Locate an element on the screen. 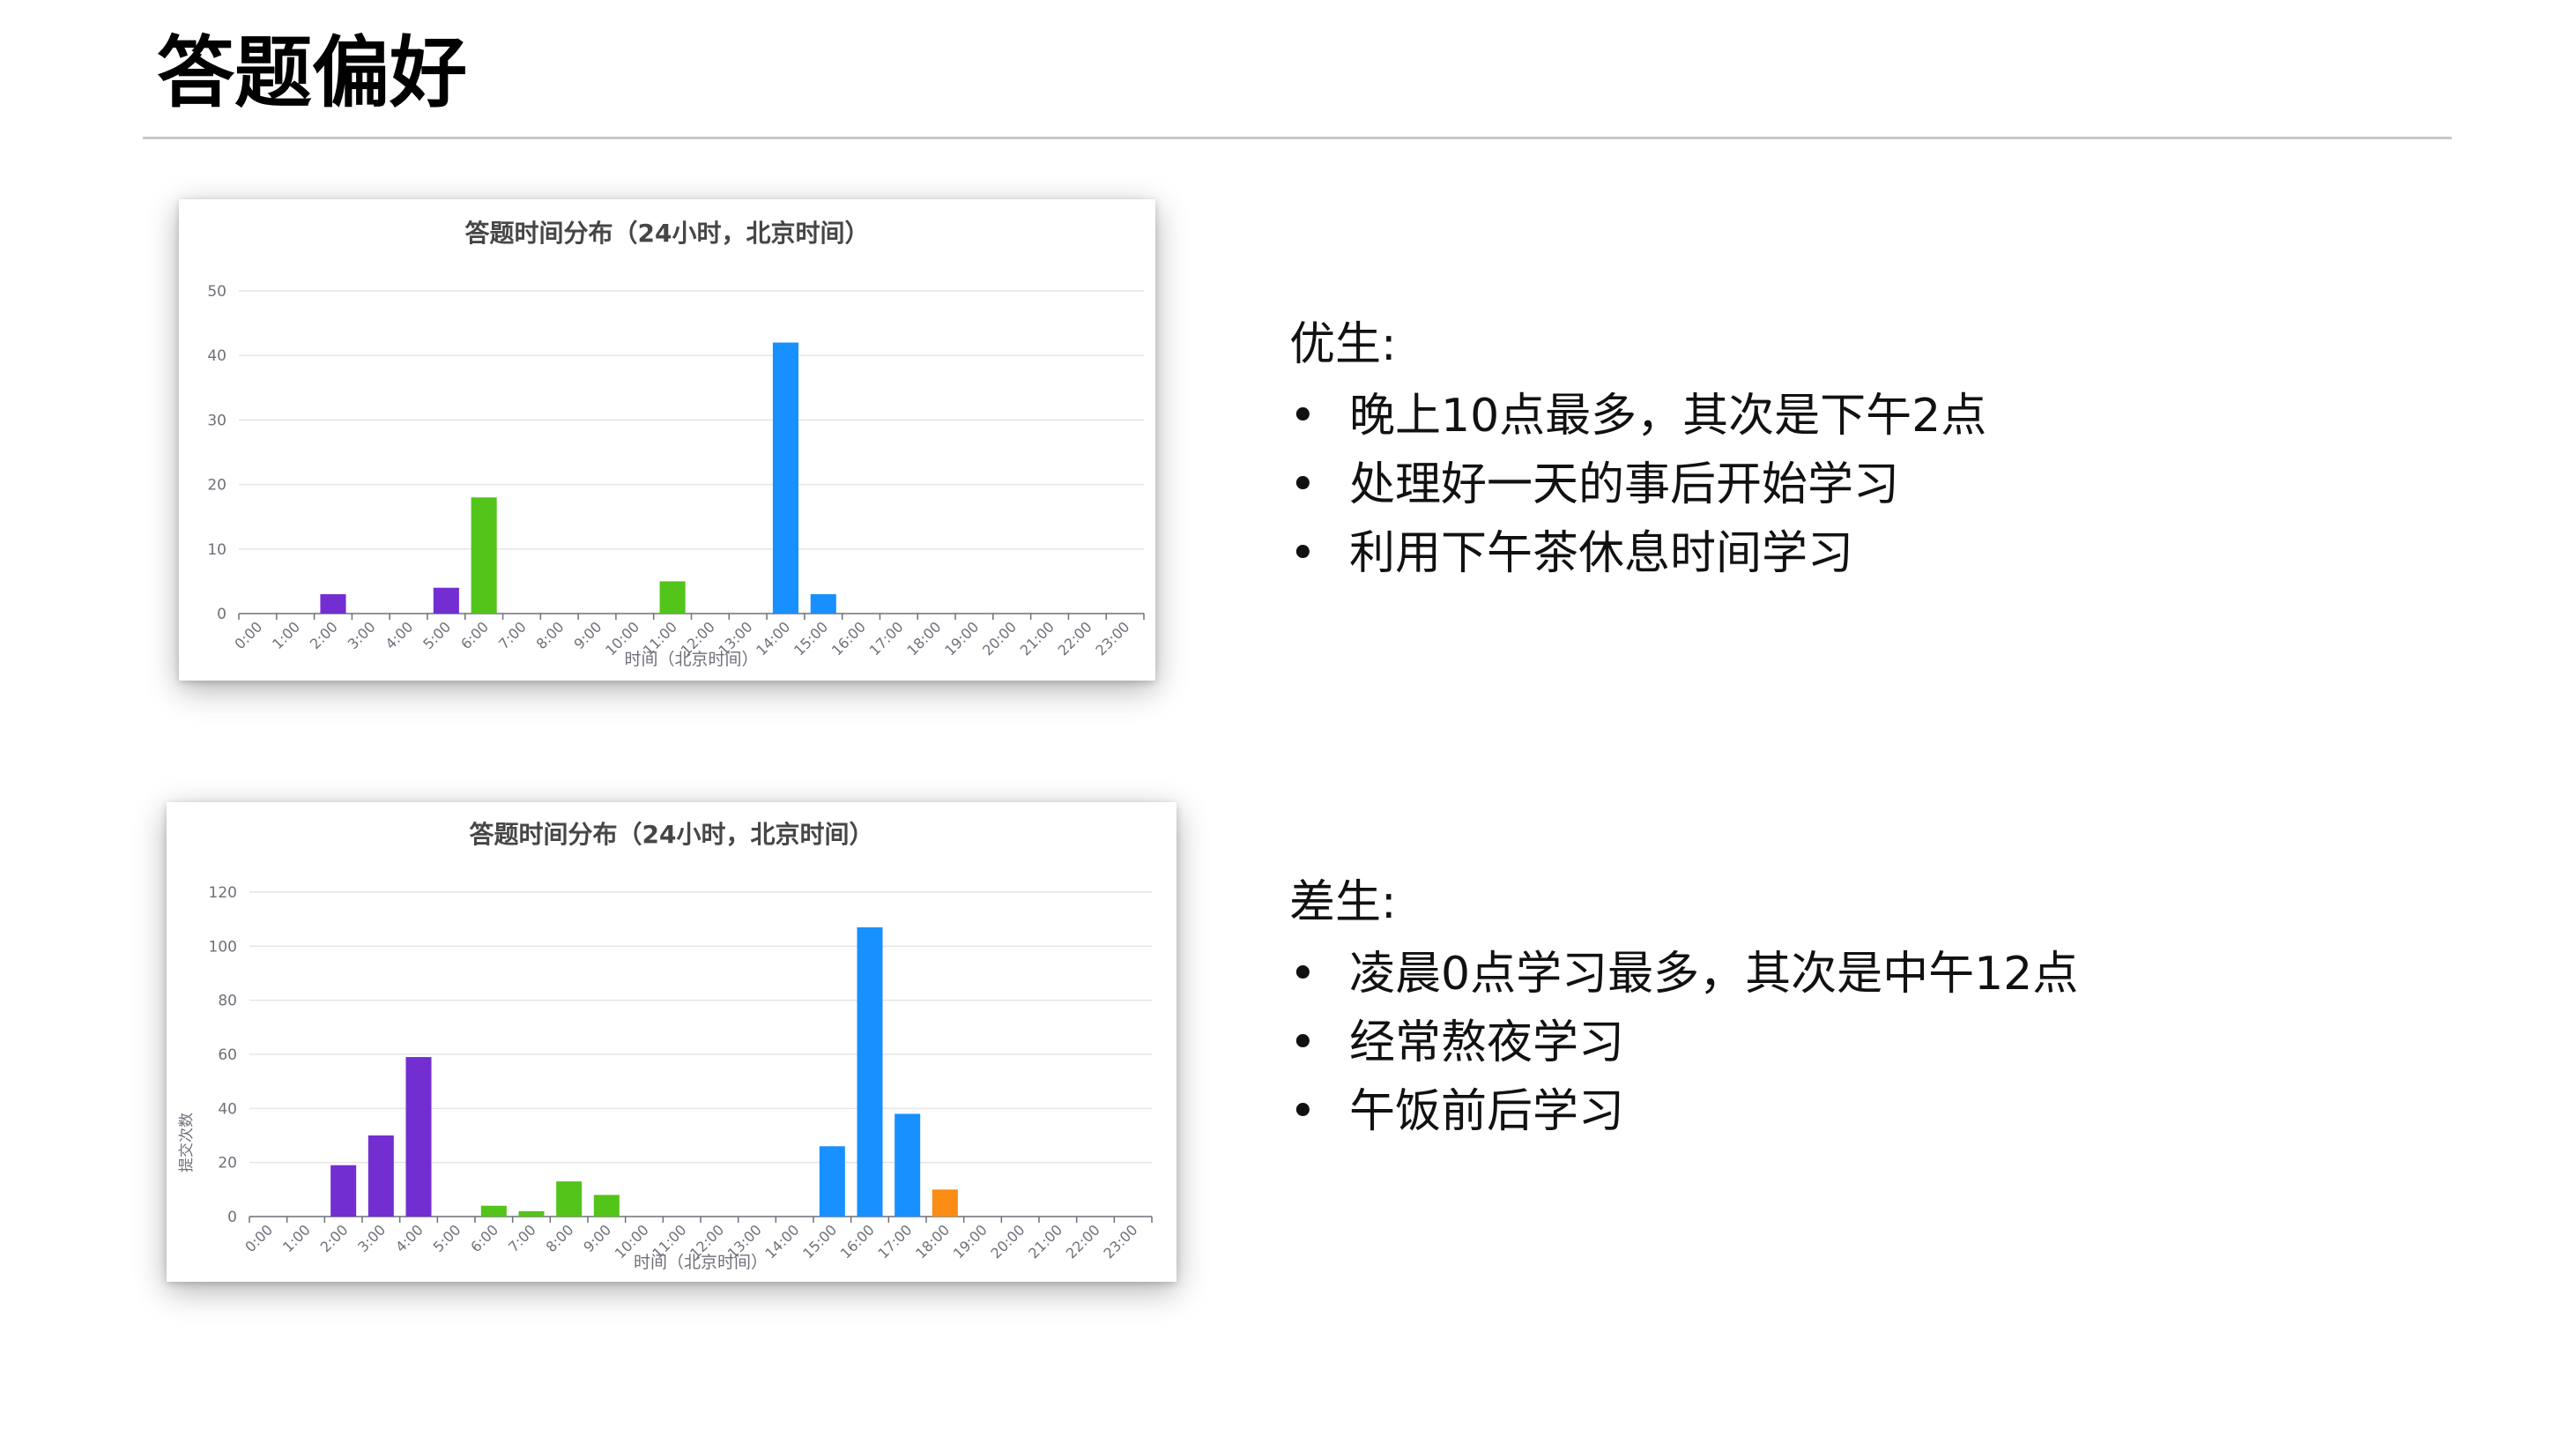 The height and width of the screenshot is (1444, 2576). notes-list: • 凌晨0点学习最多，其次是中午12点 • 经常熬夜学习 • 午饭前后学习 is located at coordinates (1683, 1043).